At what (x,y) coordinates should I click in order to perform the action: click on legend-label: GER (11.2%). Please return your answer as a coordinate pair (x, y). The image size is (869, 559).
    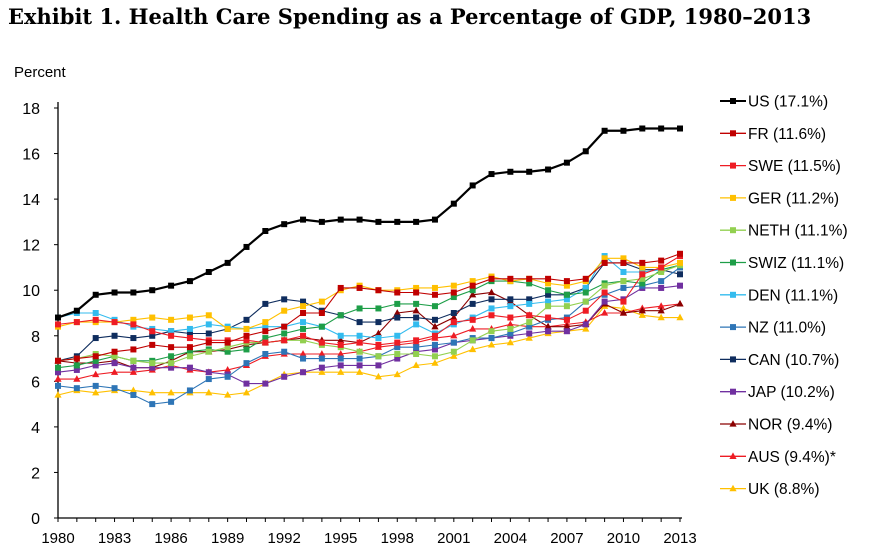
    Looking at the image, I should click on (793, 198).